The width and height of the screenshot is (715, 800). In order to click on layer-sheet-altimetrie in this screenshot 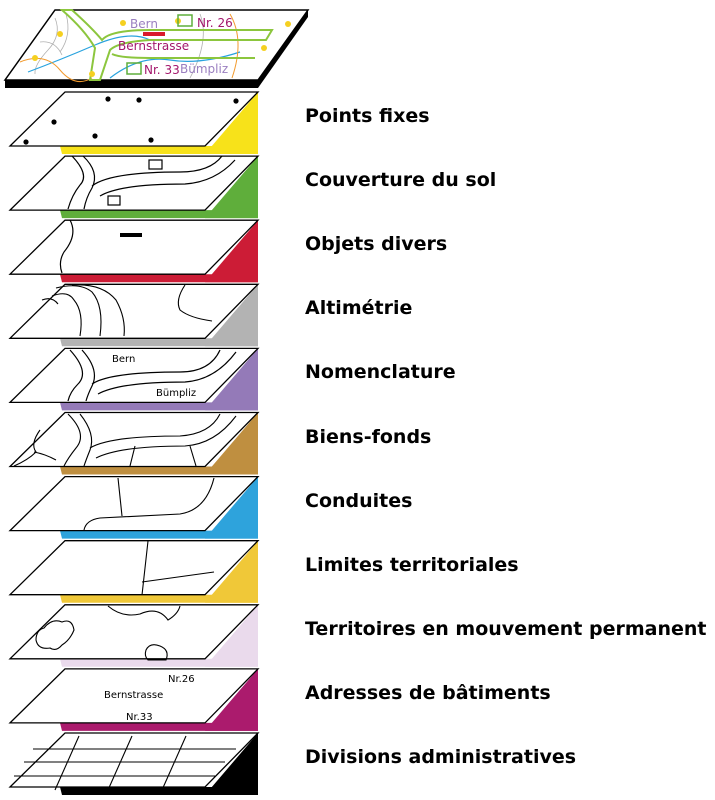, I will do `click(134, 315)`.